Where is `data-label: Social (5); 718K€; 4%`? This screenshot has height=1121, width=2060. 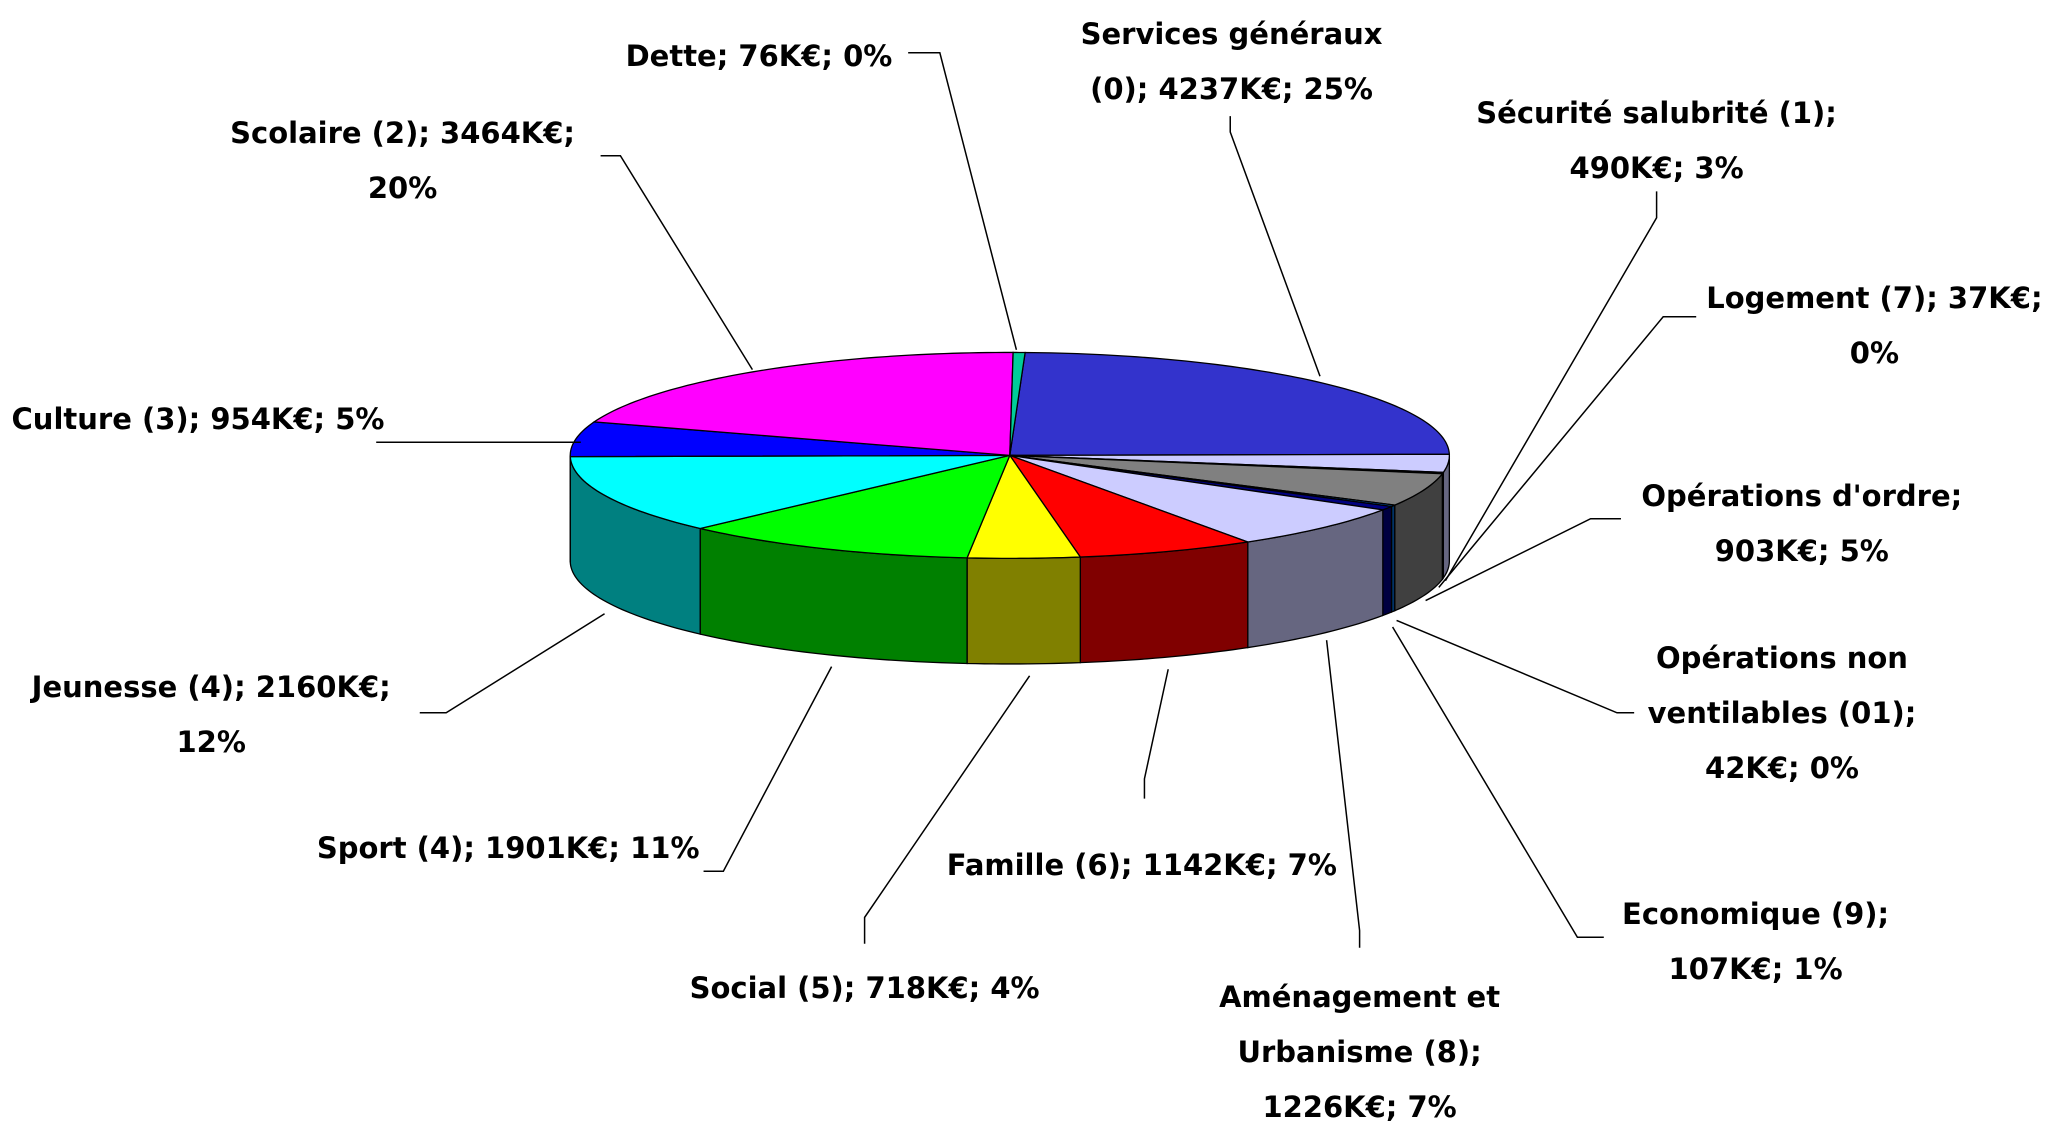
data-label: Social (5); 718K€; 4% is located at coordinates (864, 987).